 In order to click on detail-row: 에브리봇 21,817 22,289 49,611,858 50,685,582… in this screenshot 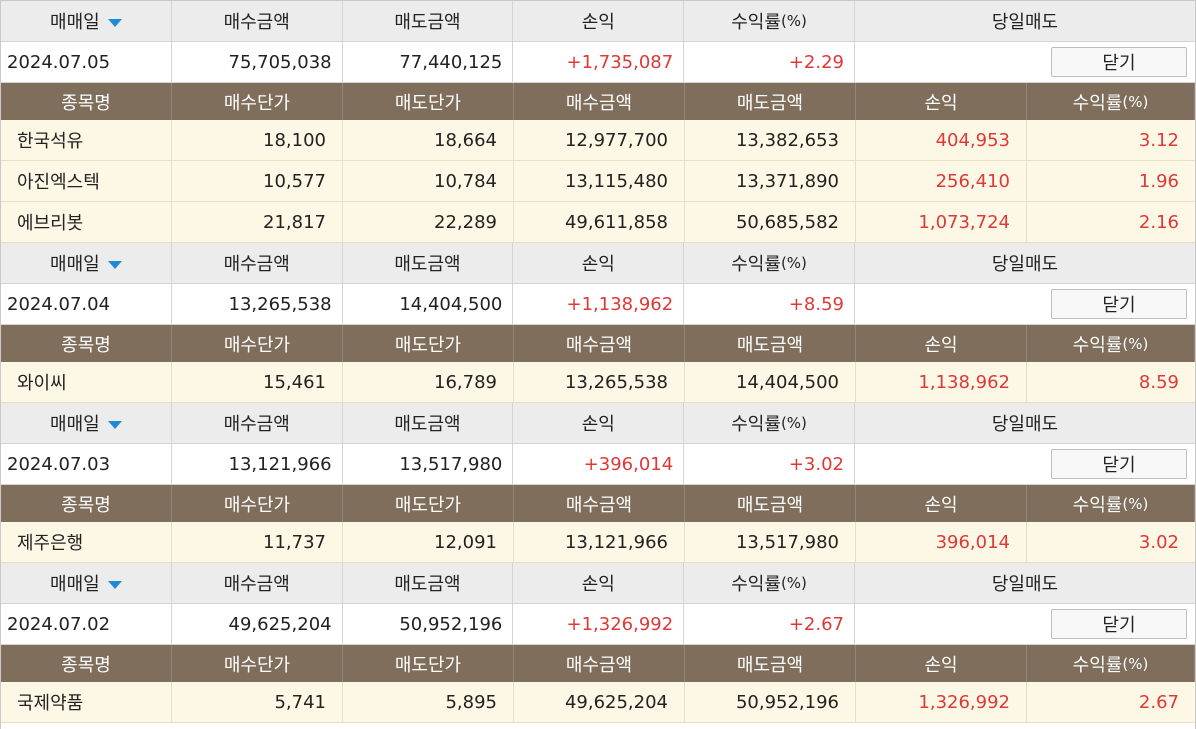, I will do `click(598, 222)`.